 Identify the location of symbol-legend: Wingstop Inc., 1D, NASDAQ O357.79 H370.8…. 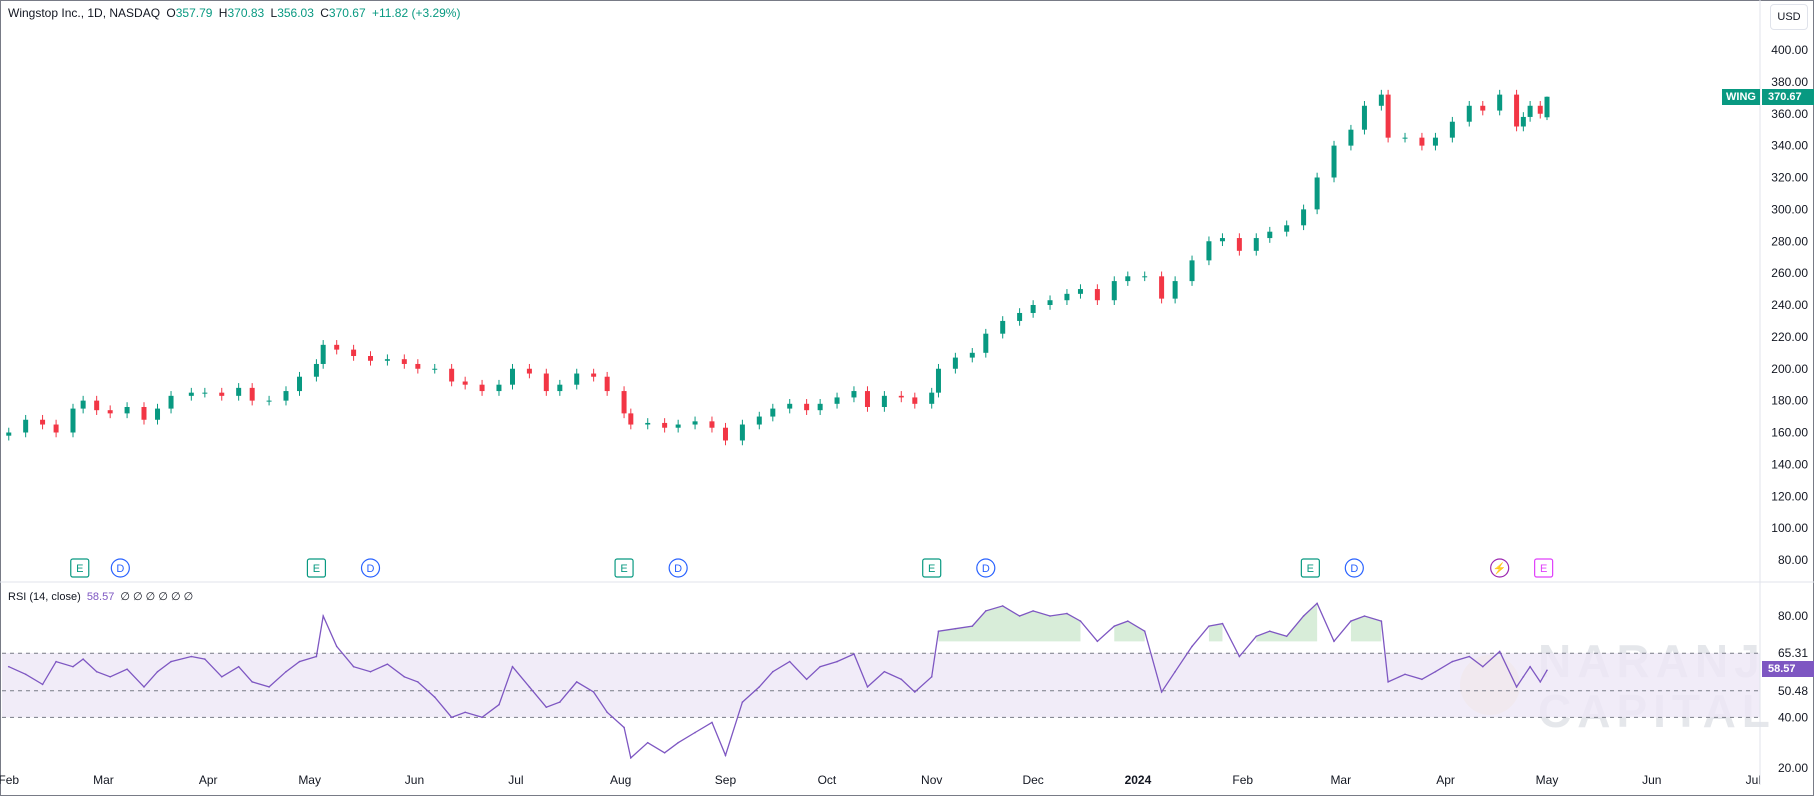
(235, 13).